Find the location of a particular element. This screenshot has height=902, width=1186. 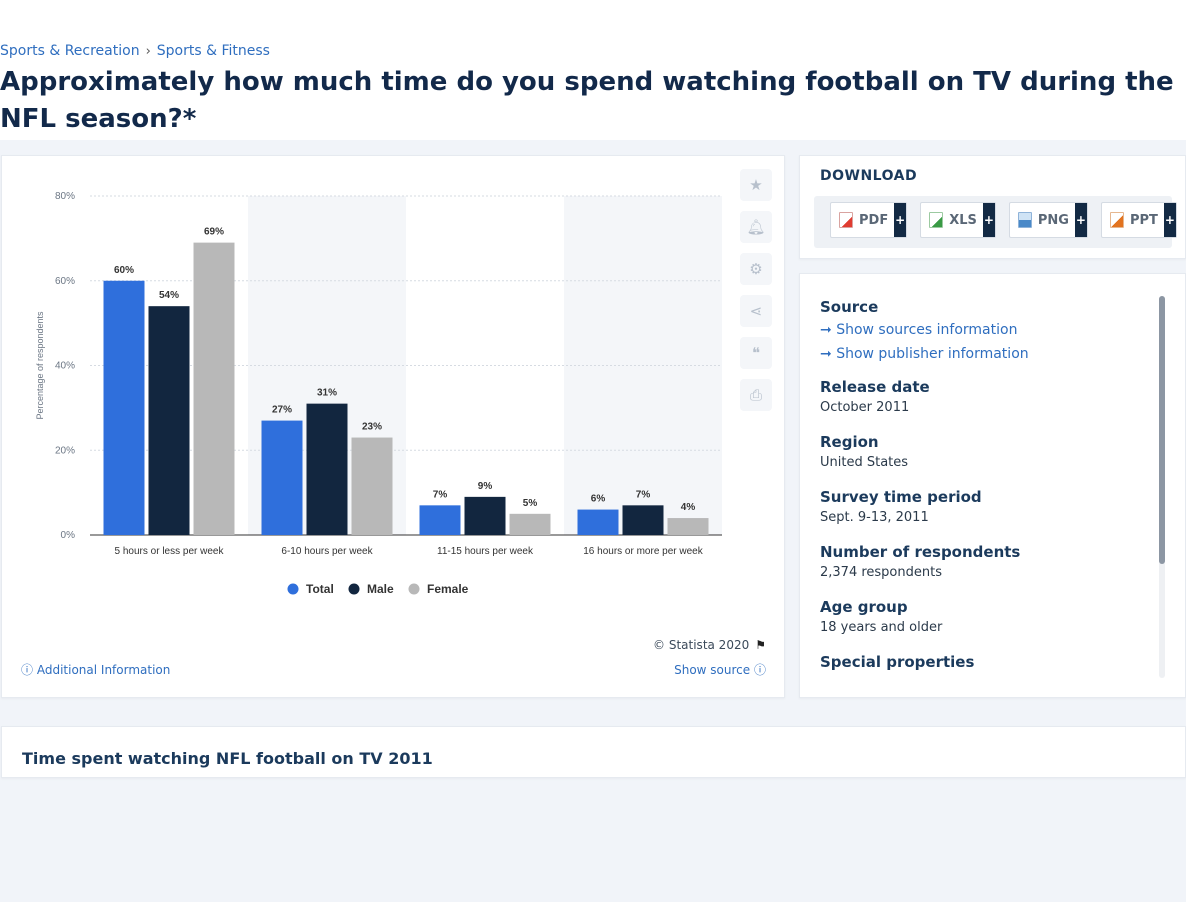

breadcrumb-item-sports-recreation: Sports & Recreation is located at coordinates (70, 51).